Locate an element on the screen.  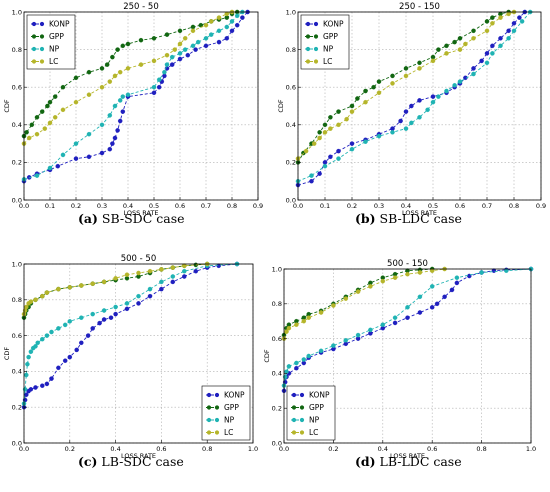
x-tick-label: 0.4 is located at coordinates (115, 449).